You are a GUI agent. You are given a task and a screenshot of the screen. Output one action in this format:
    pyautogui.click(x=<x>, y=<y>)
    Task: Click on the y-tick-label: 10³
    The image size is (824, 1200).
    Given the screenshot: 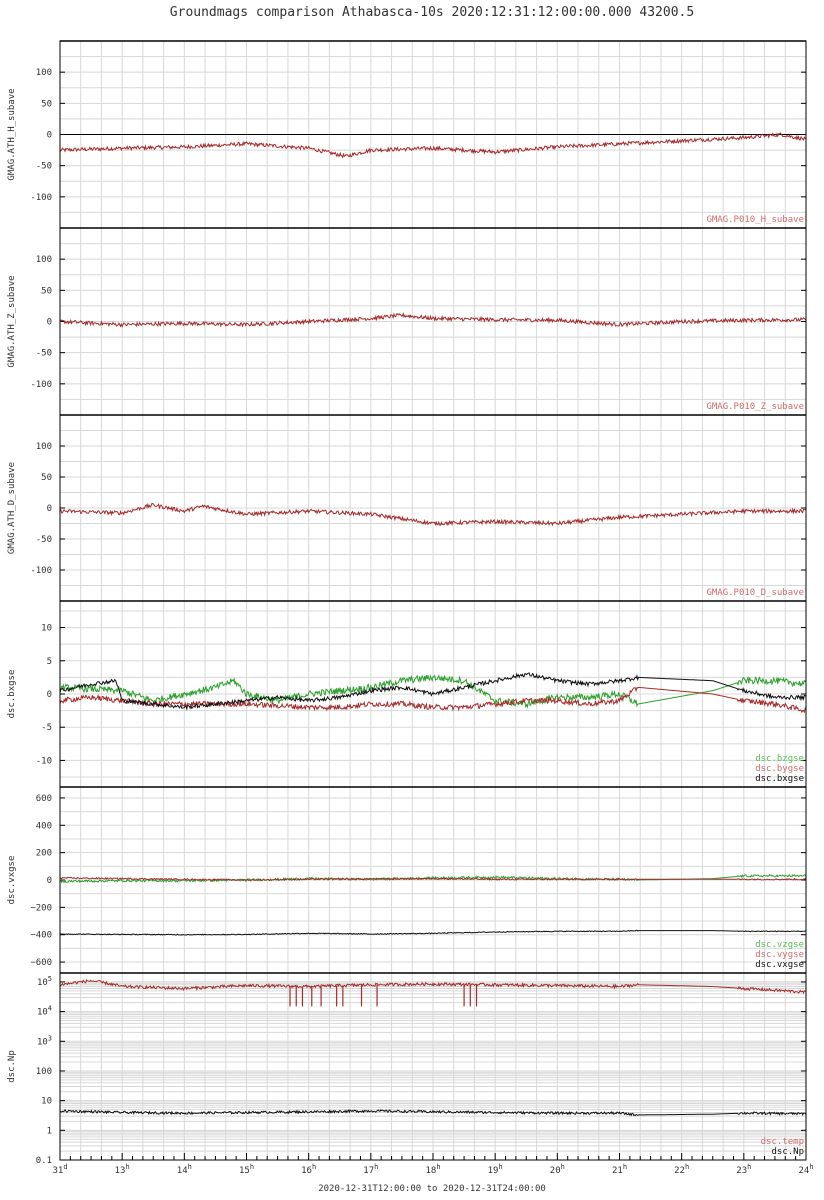 What is the action you would take?
    pyautogui.click(x=44, y=1040)
    